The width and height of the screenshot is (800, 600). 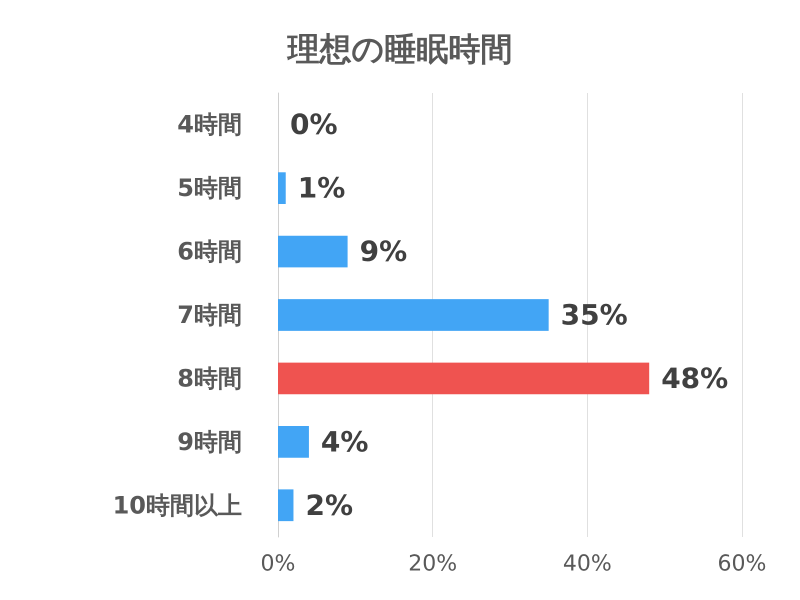 I want to click on y-tick-label: 8時間, so click(x=209, y=378).